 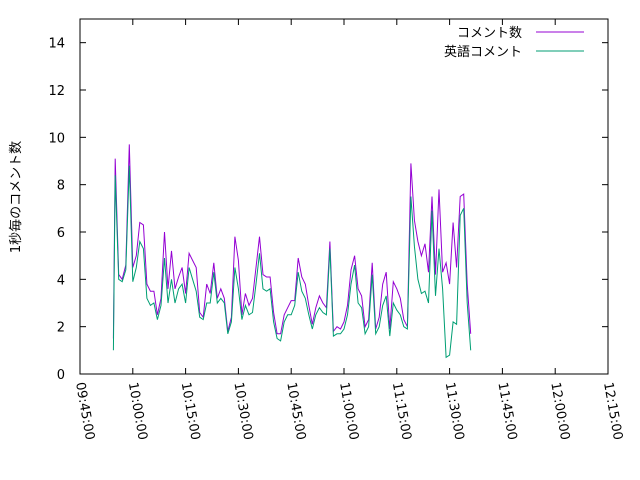 What do you see at coordinates (61, 375) in the screenshot?
I see `y-tick-label: 0` at bounding box center [61, 375].